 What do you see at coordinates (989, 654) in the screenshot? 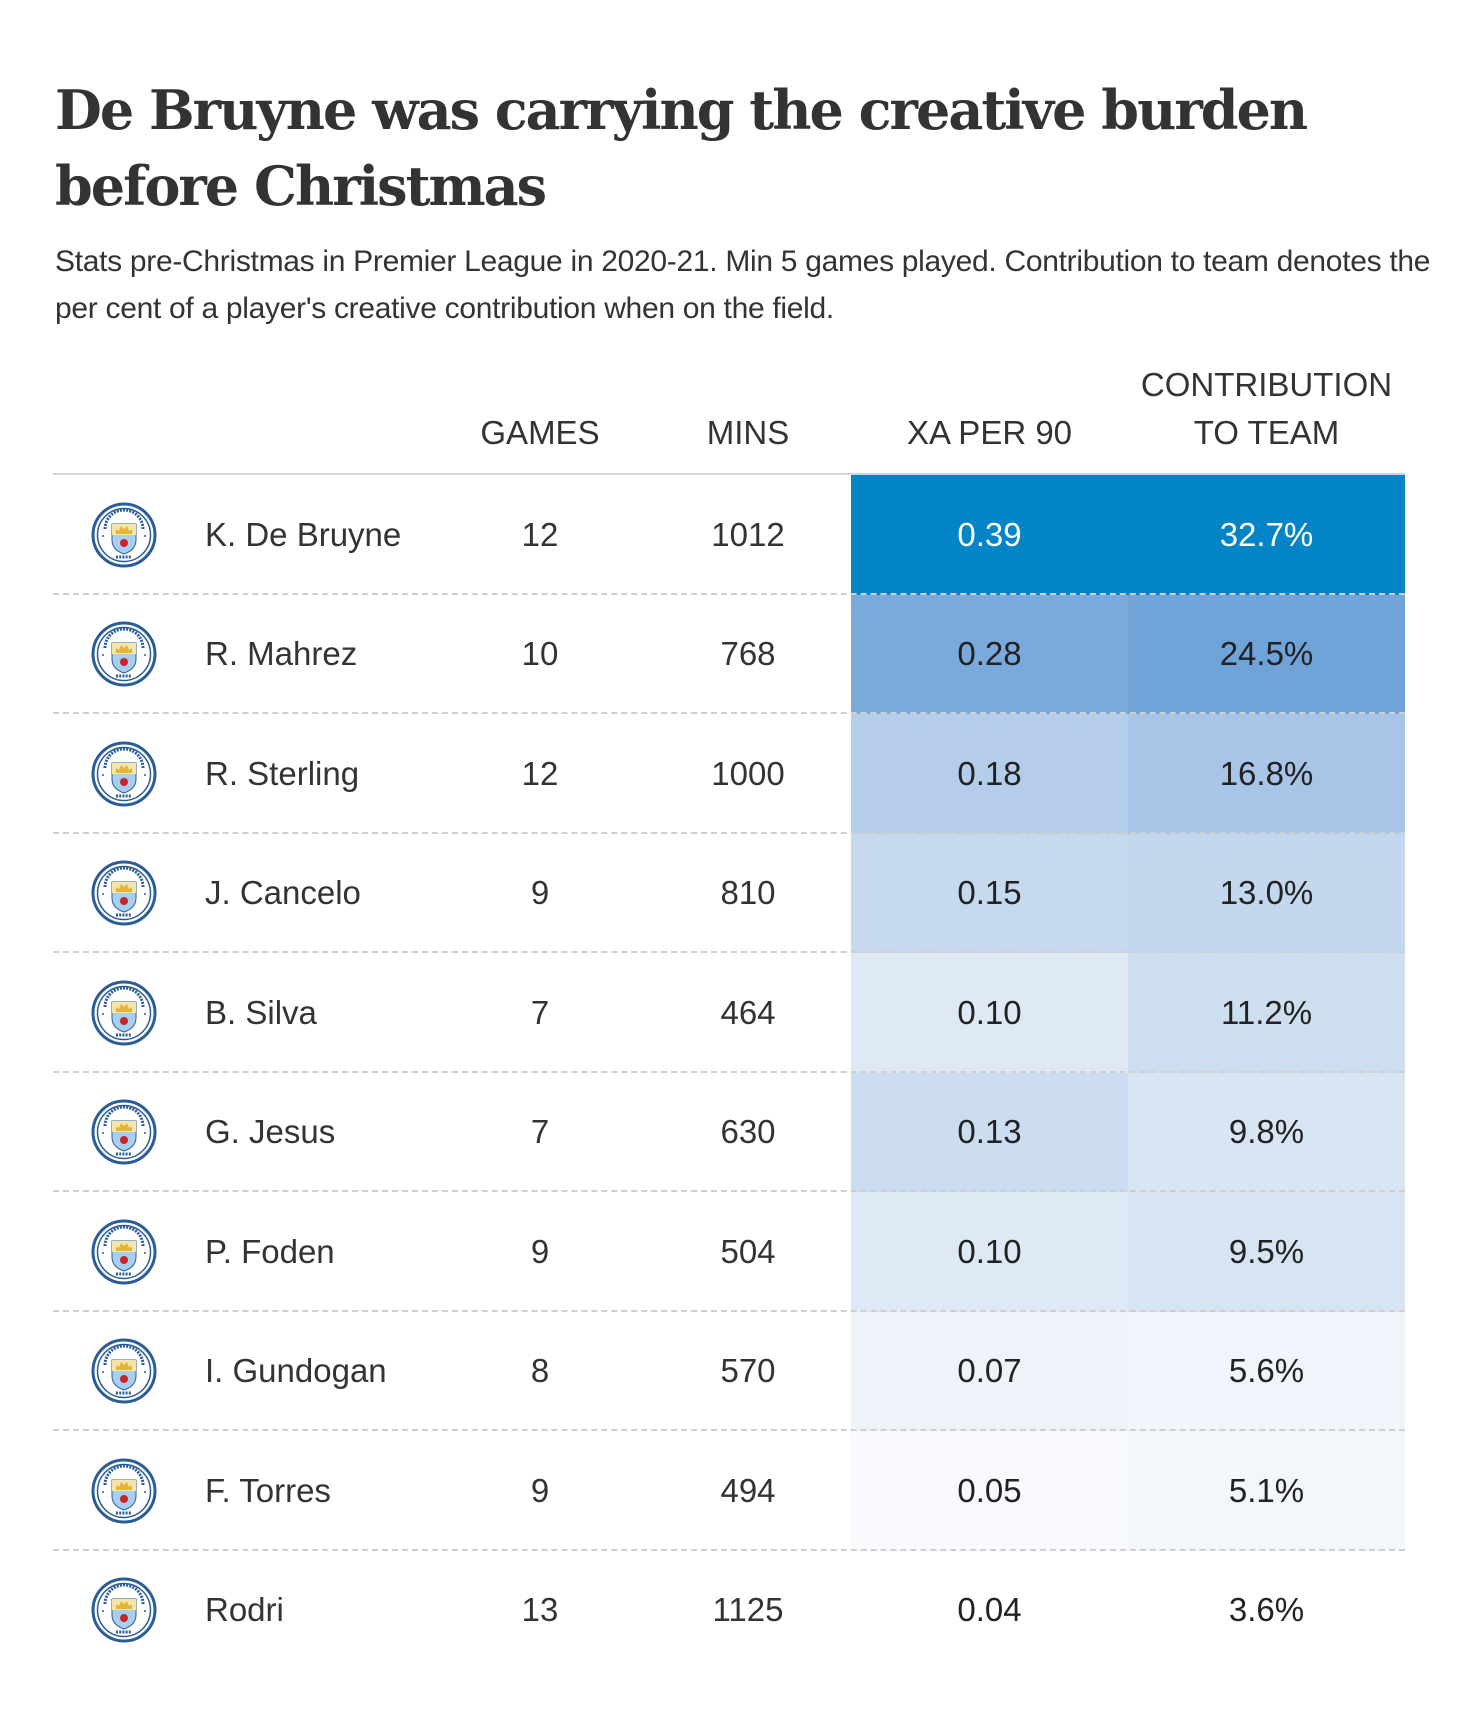
I see `xa-per-90-cell: 0.28` at bounding box center [989, 654].